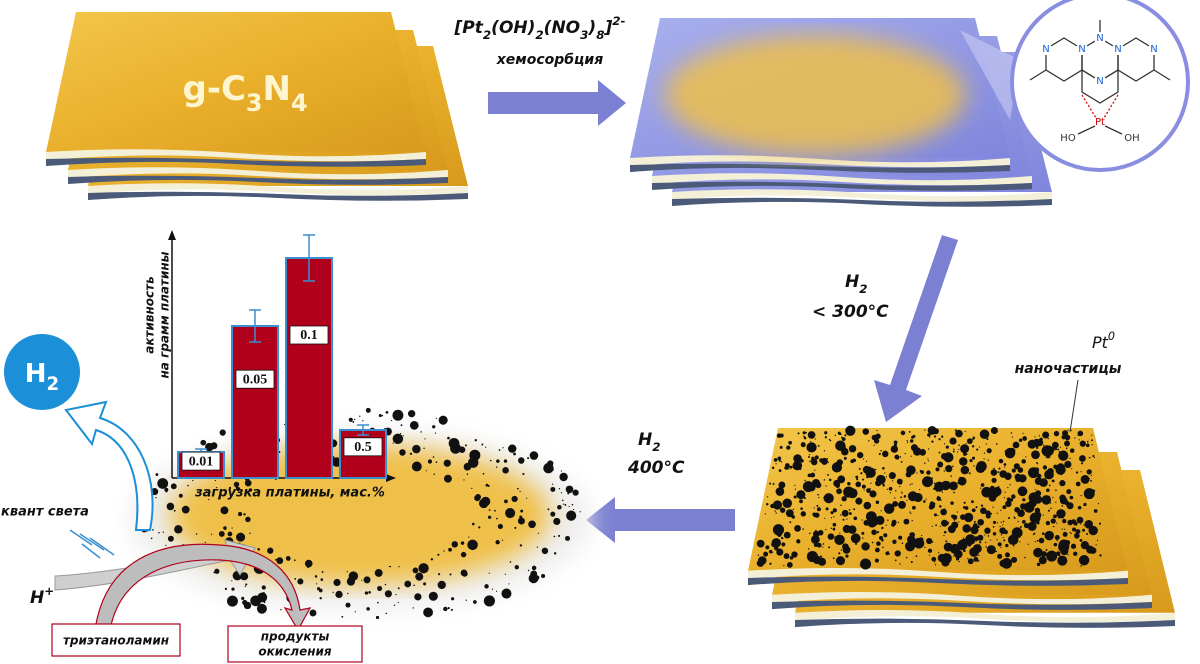 This screenshot has height=664, width=1200. What do you see at coordinates (42, 377) in the screenshot?
I see `product-formula: H2` at bounding box center [42, 377].